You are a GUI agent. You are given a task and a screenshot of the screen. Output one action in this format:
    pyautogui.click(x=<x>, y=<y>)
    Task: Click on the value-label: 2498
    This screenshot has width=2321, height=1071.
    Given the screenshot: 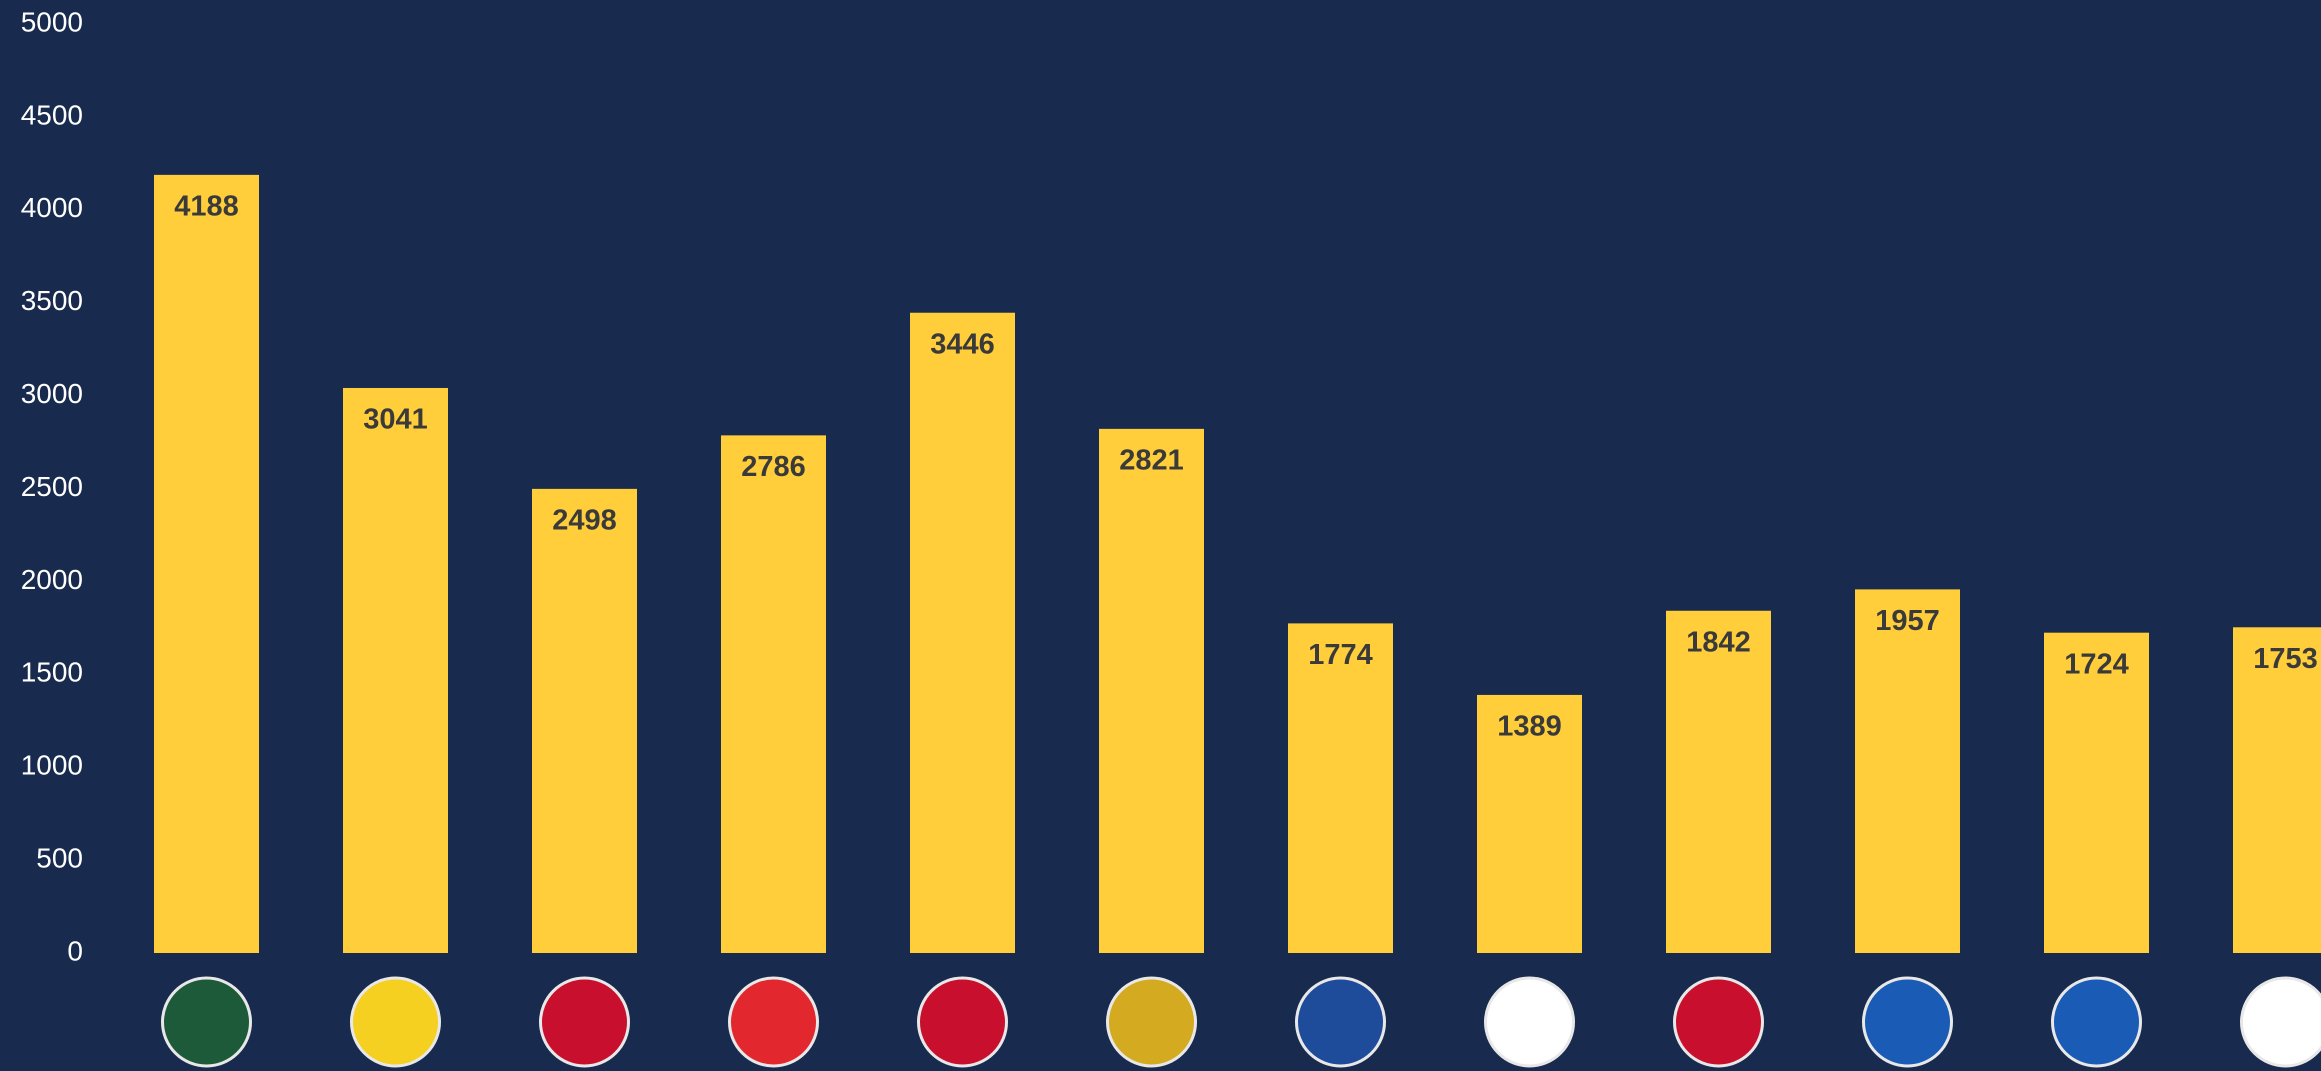 What is the action you would take?
    pyautogui.click(x=584, y=521)
    